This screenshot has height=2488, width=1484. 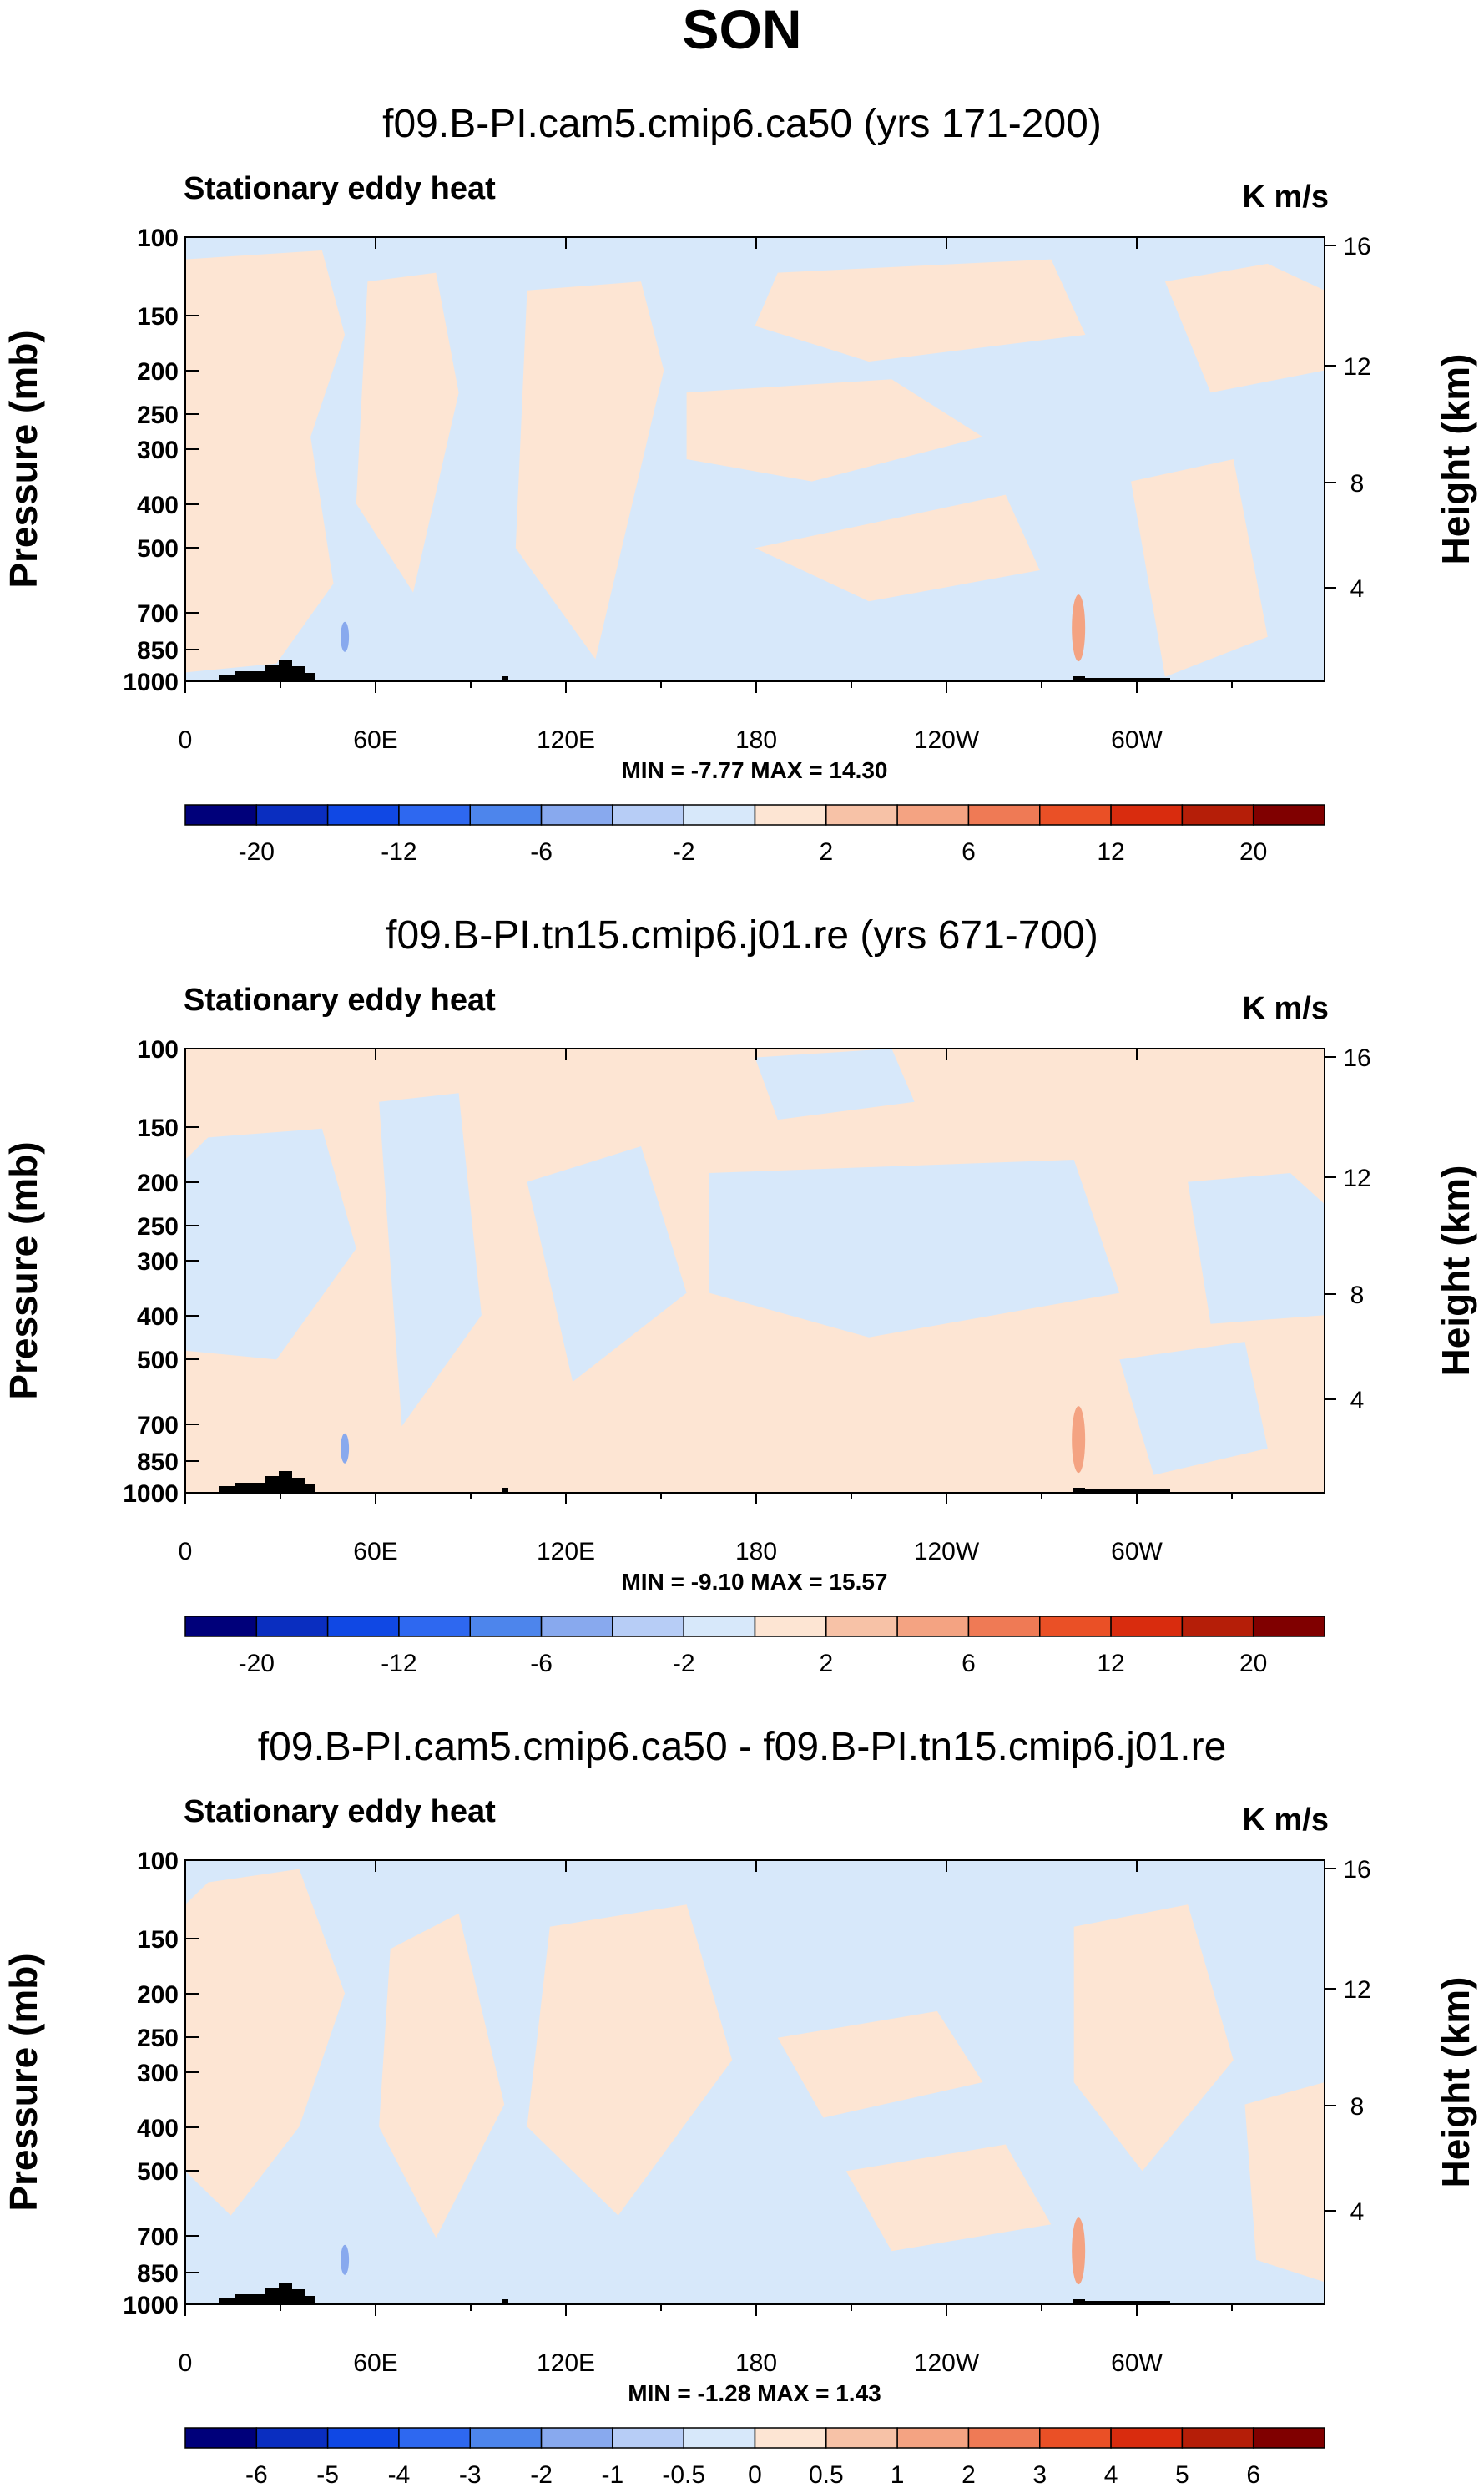 I want to click on colorbar-label: -4, so click(x=399, y=2472).